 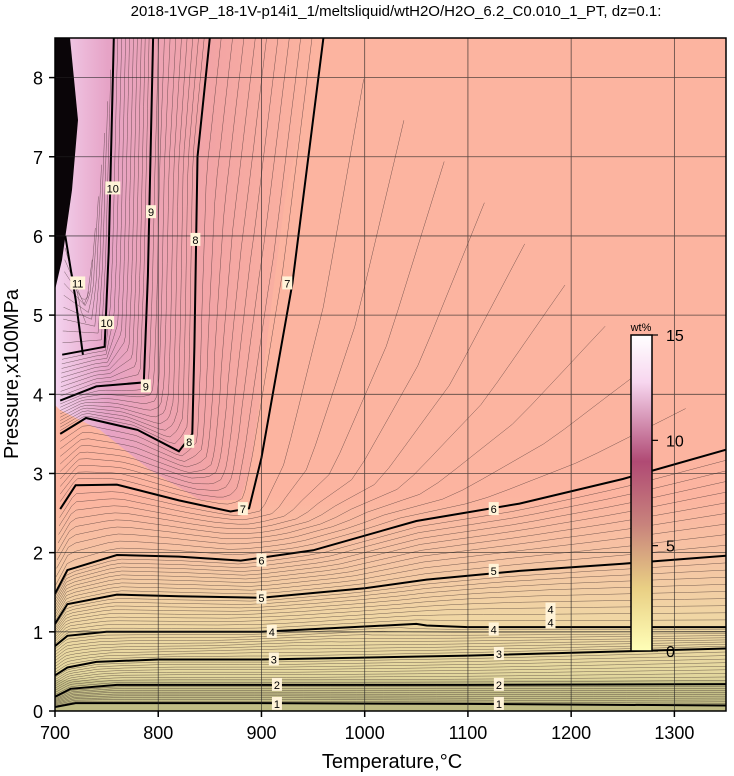 What do you see at coordinates (261, 733) in the screenshot?
I see `x-tick-label-2: 900` at bounding box center [261, 733].